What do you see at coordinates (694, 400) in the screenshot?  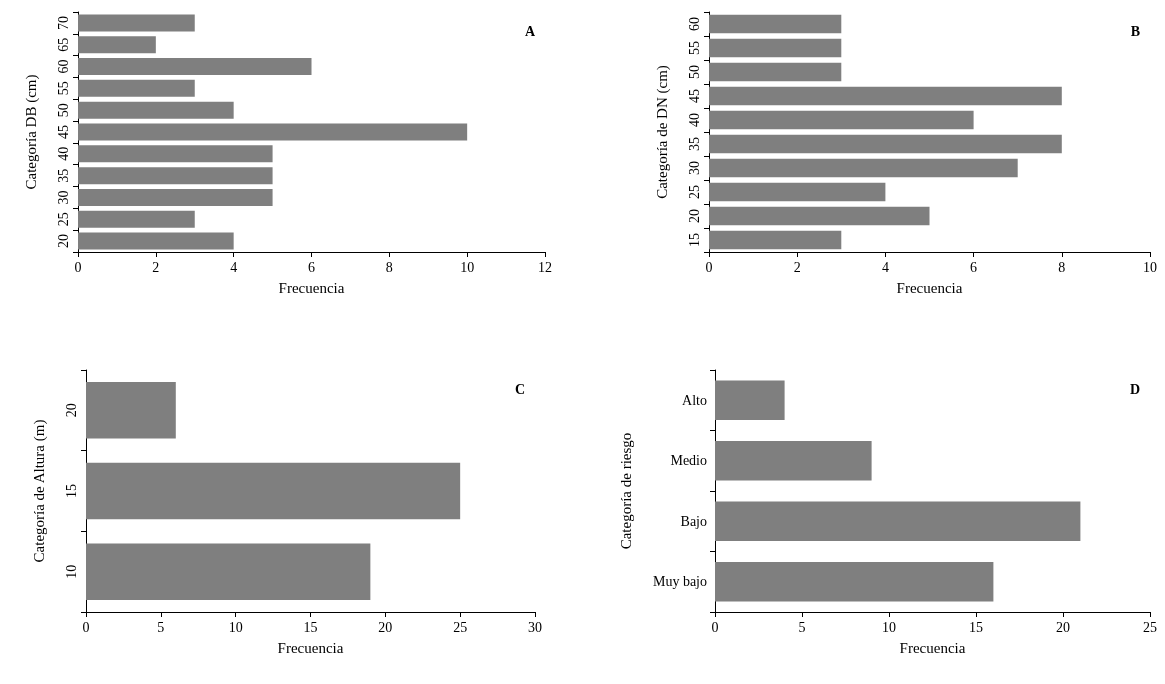 I see `y-tick-label: Alto` at bounding box center [694, 400].